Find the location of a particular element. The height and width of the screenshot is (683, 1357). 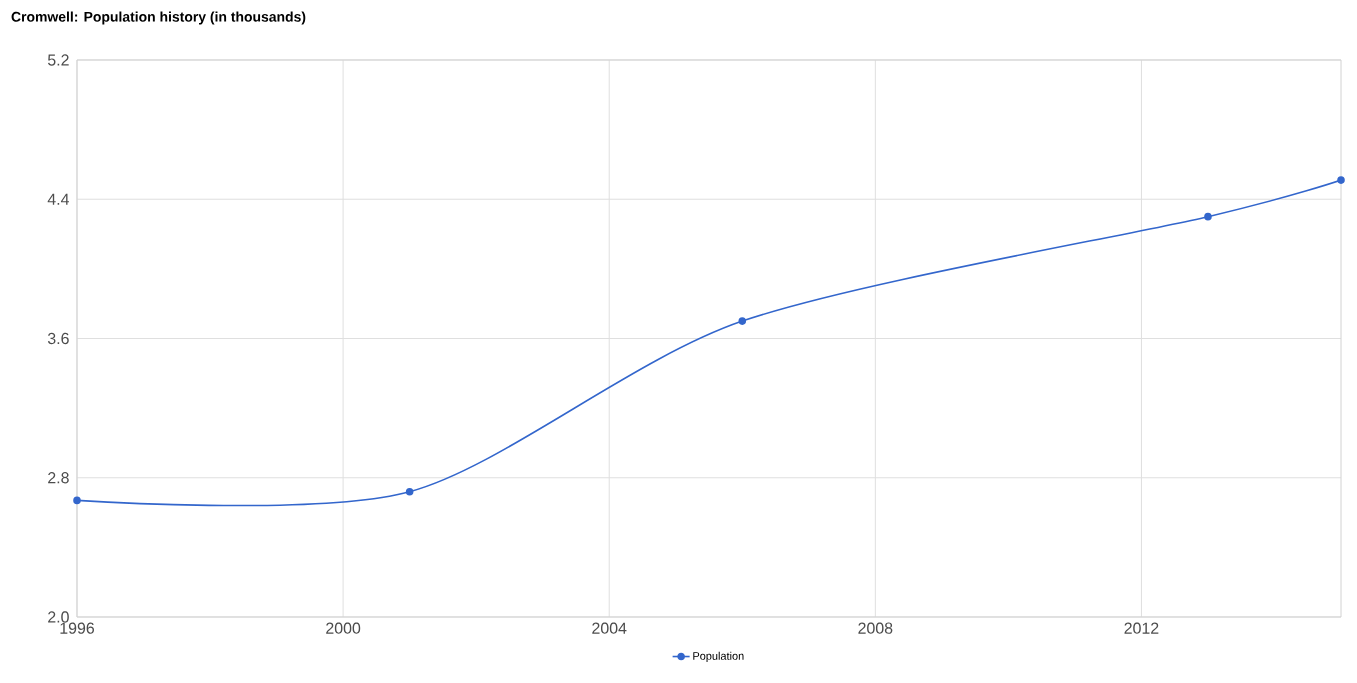

x-tick-label: 2000 is located at coordinates (343, 628).